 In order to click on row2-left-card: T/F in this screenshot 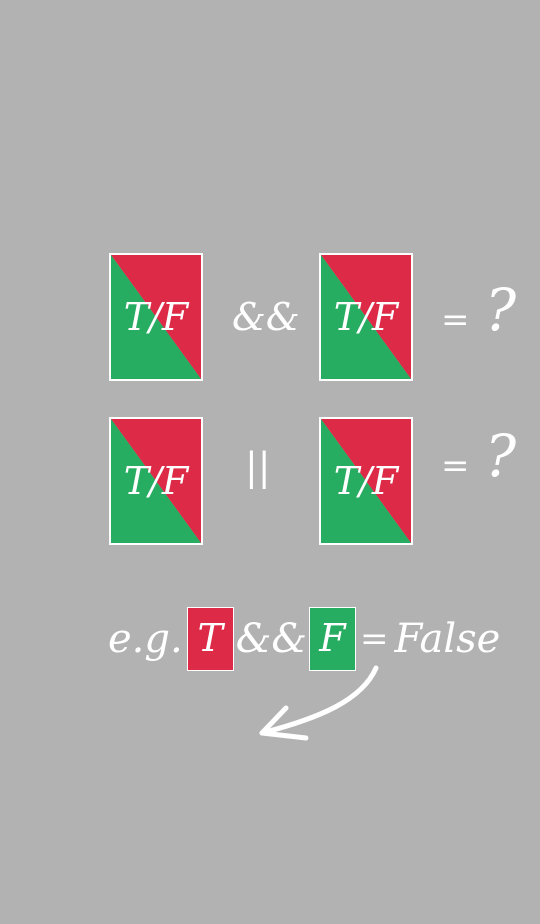, I will do `click(156, 481)`.